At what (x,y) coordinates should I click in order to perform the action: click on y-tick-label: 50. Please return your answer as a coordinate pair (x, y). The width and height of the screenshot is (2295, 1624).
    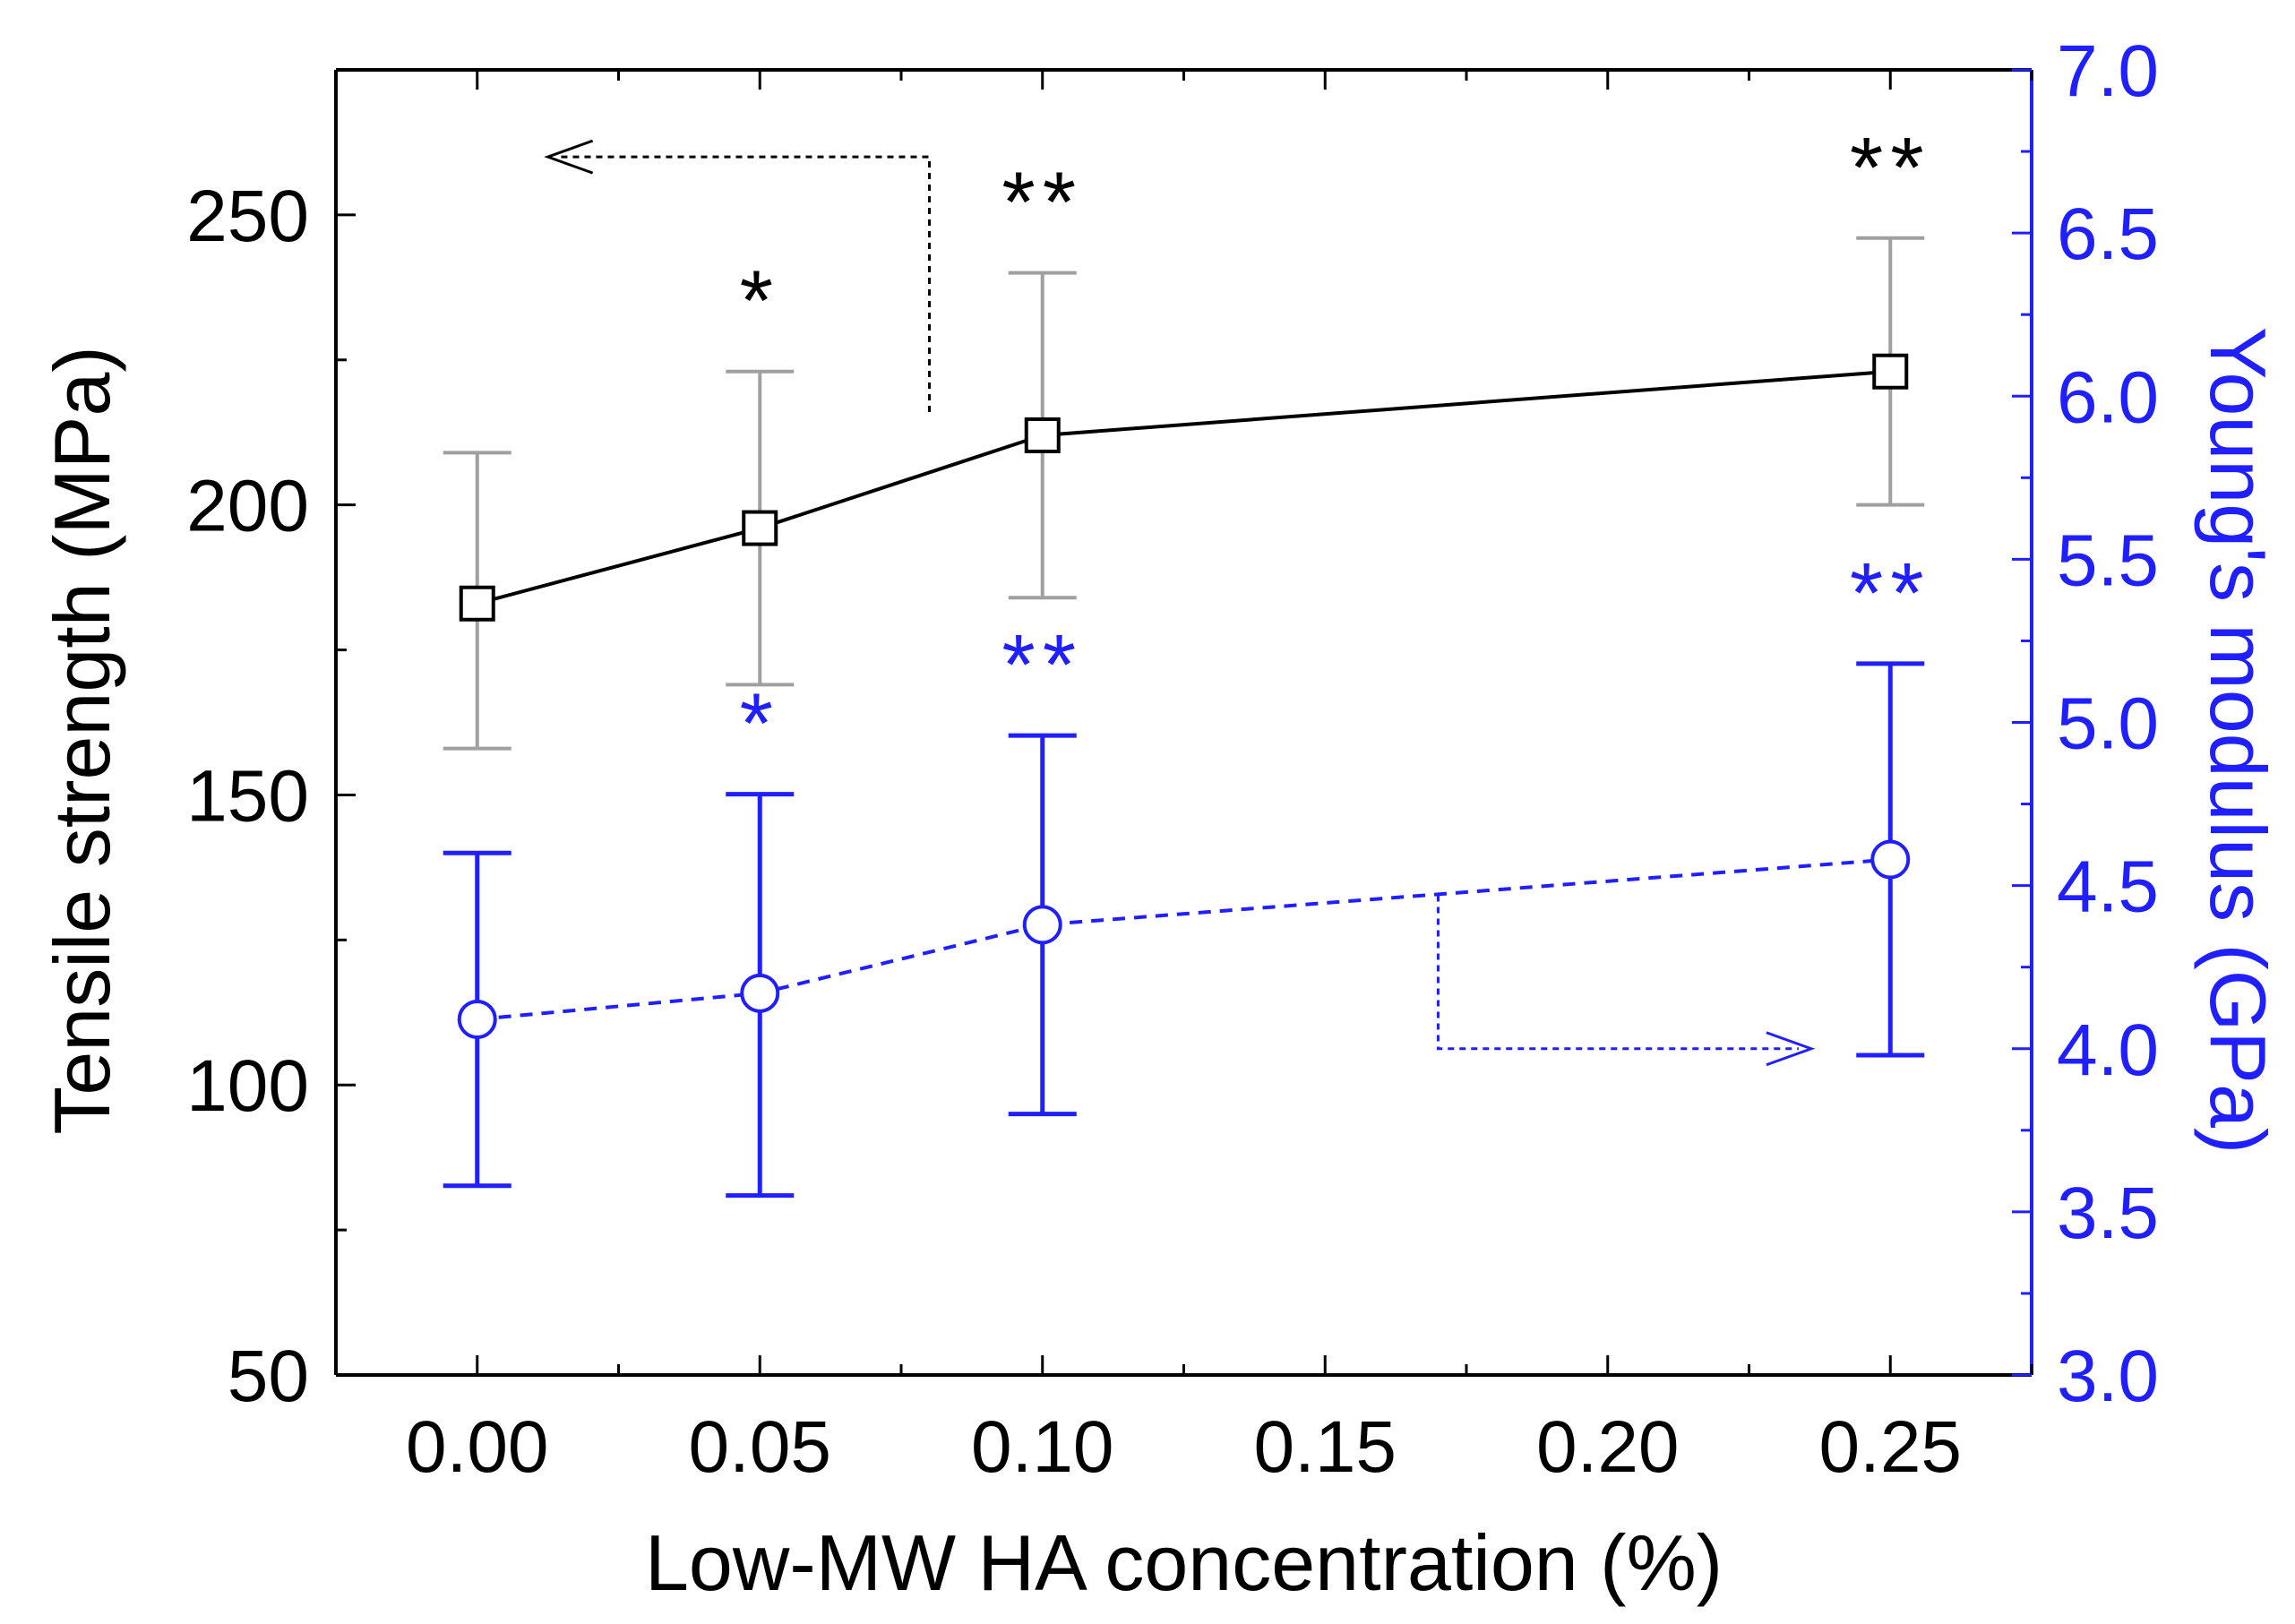
    Looking at the image, I should click on (268, 1376).